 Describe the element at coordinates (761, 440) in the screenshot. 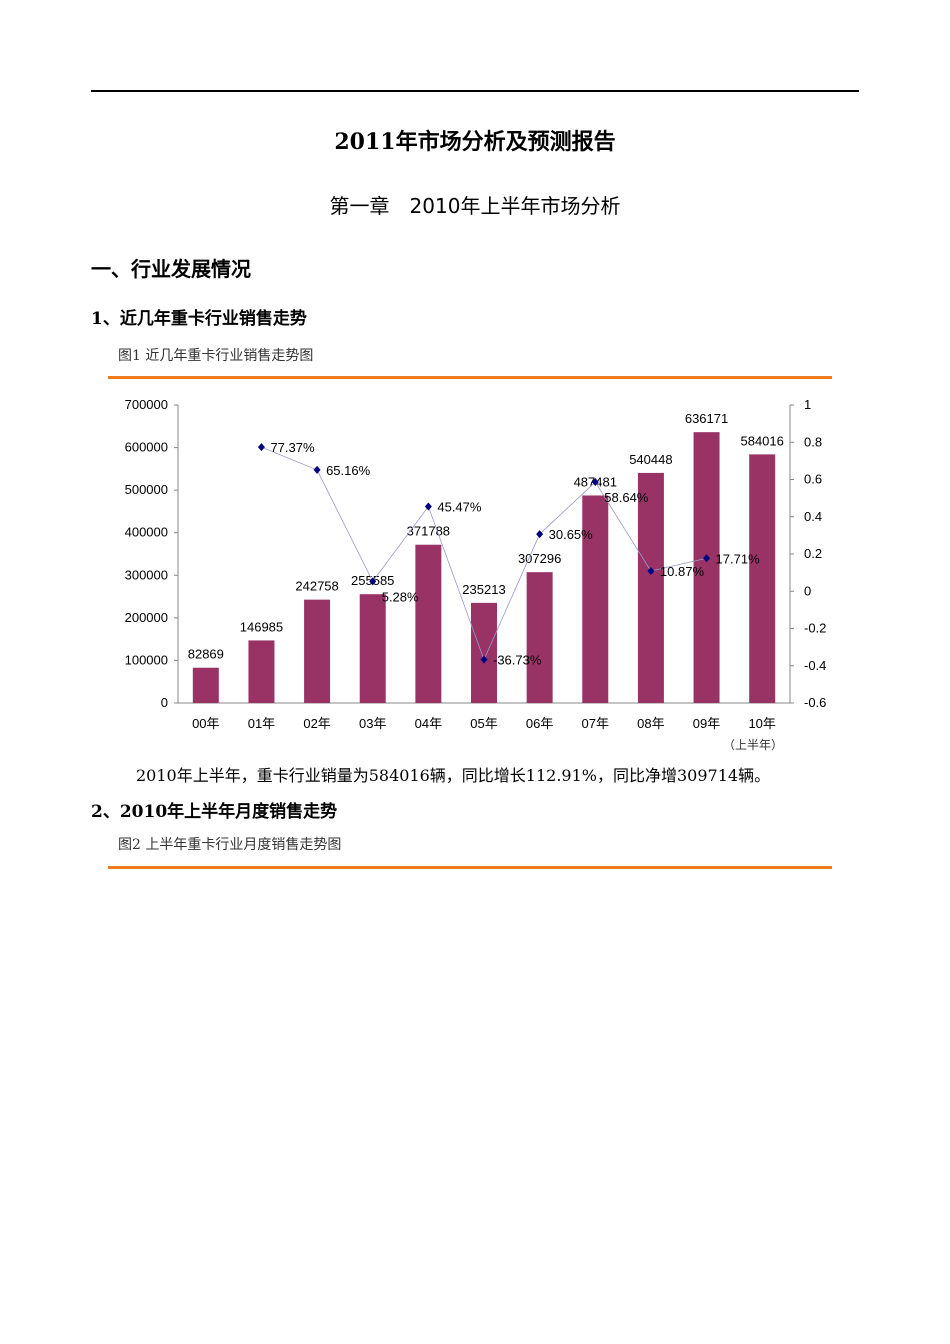

I see `bar-label: 584016` at that location.